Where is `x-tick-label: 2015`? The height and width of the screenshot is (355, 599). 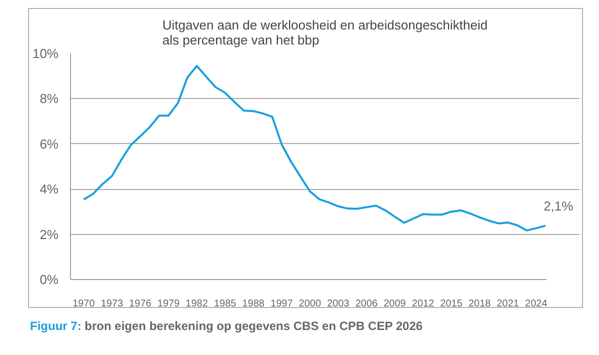 x-tick-label: 2015 is located at coordinates (451, 304).